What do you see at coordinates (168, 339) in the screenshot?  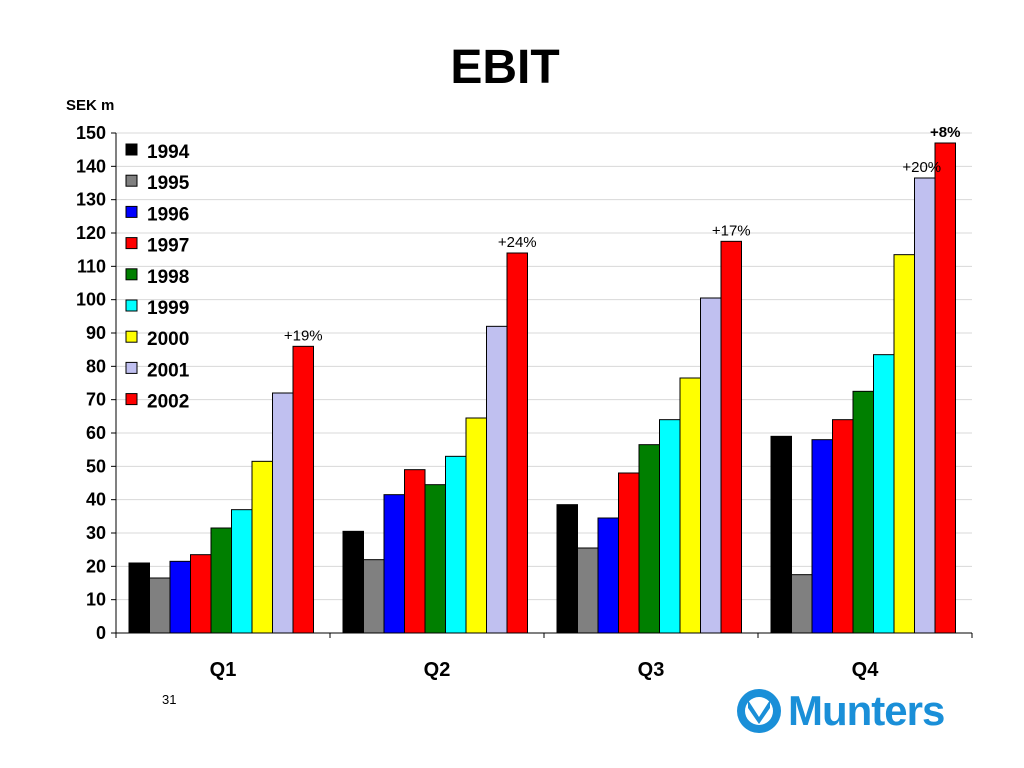 I see `legend-label-2000: 2000` at bounding box center [168, 339].